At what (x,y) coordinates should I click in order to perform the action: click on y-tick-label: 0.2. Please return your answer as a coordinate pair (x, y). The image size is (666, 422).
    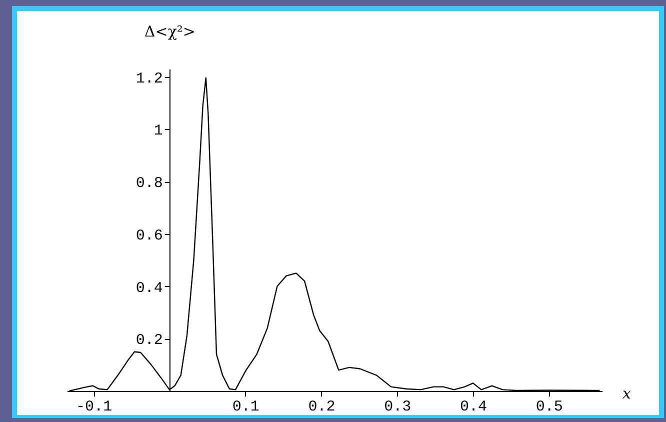
    Looking at the image, I should click on (149, 341).